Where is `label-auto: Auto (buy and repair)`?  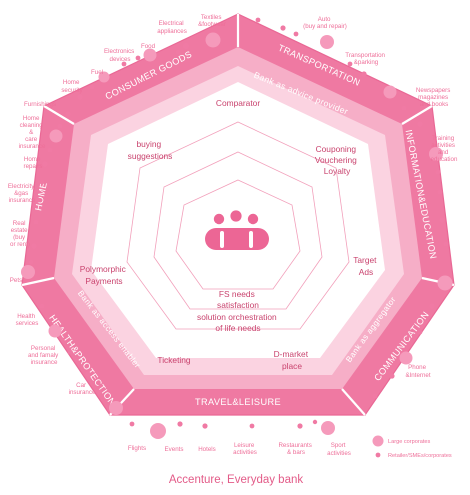
label-auto: Auto (buy and repair) is located at coordinates (325, 23).